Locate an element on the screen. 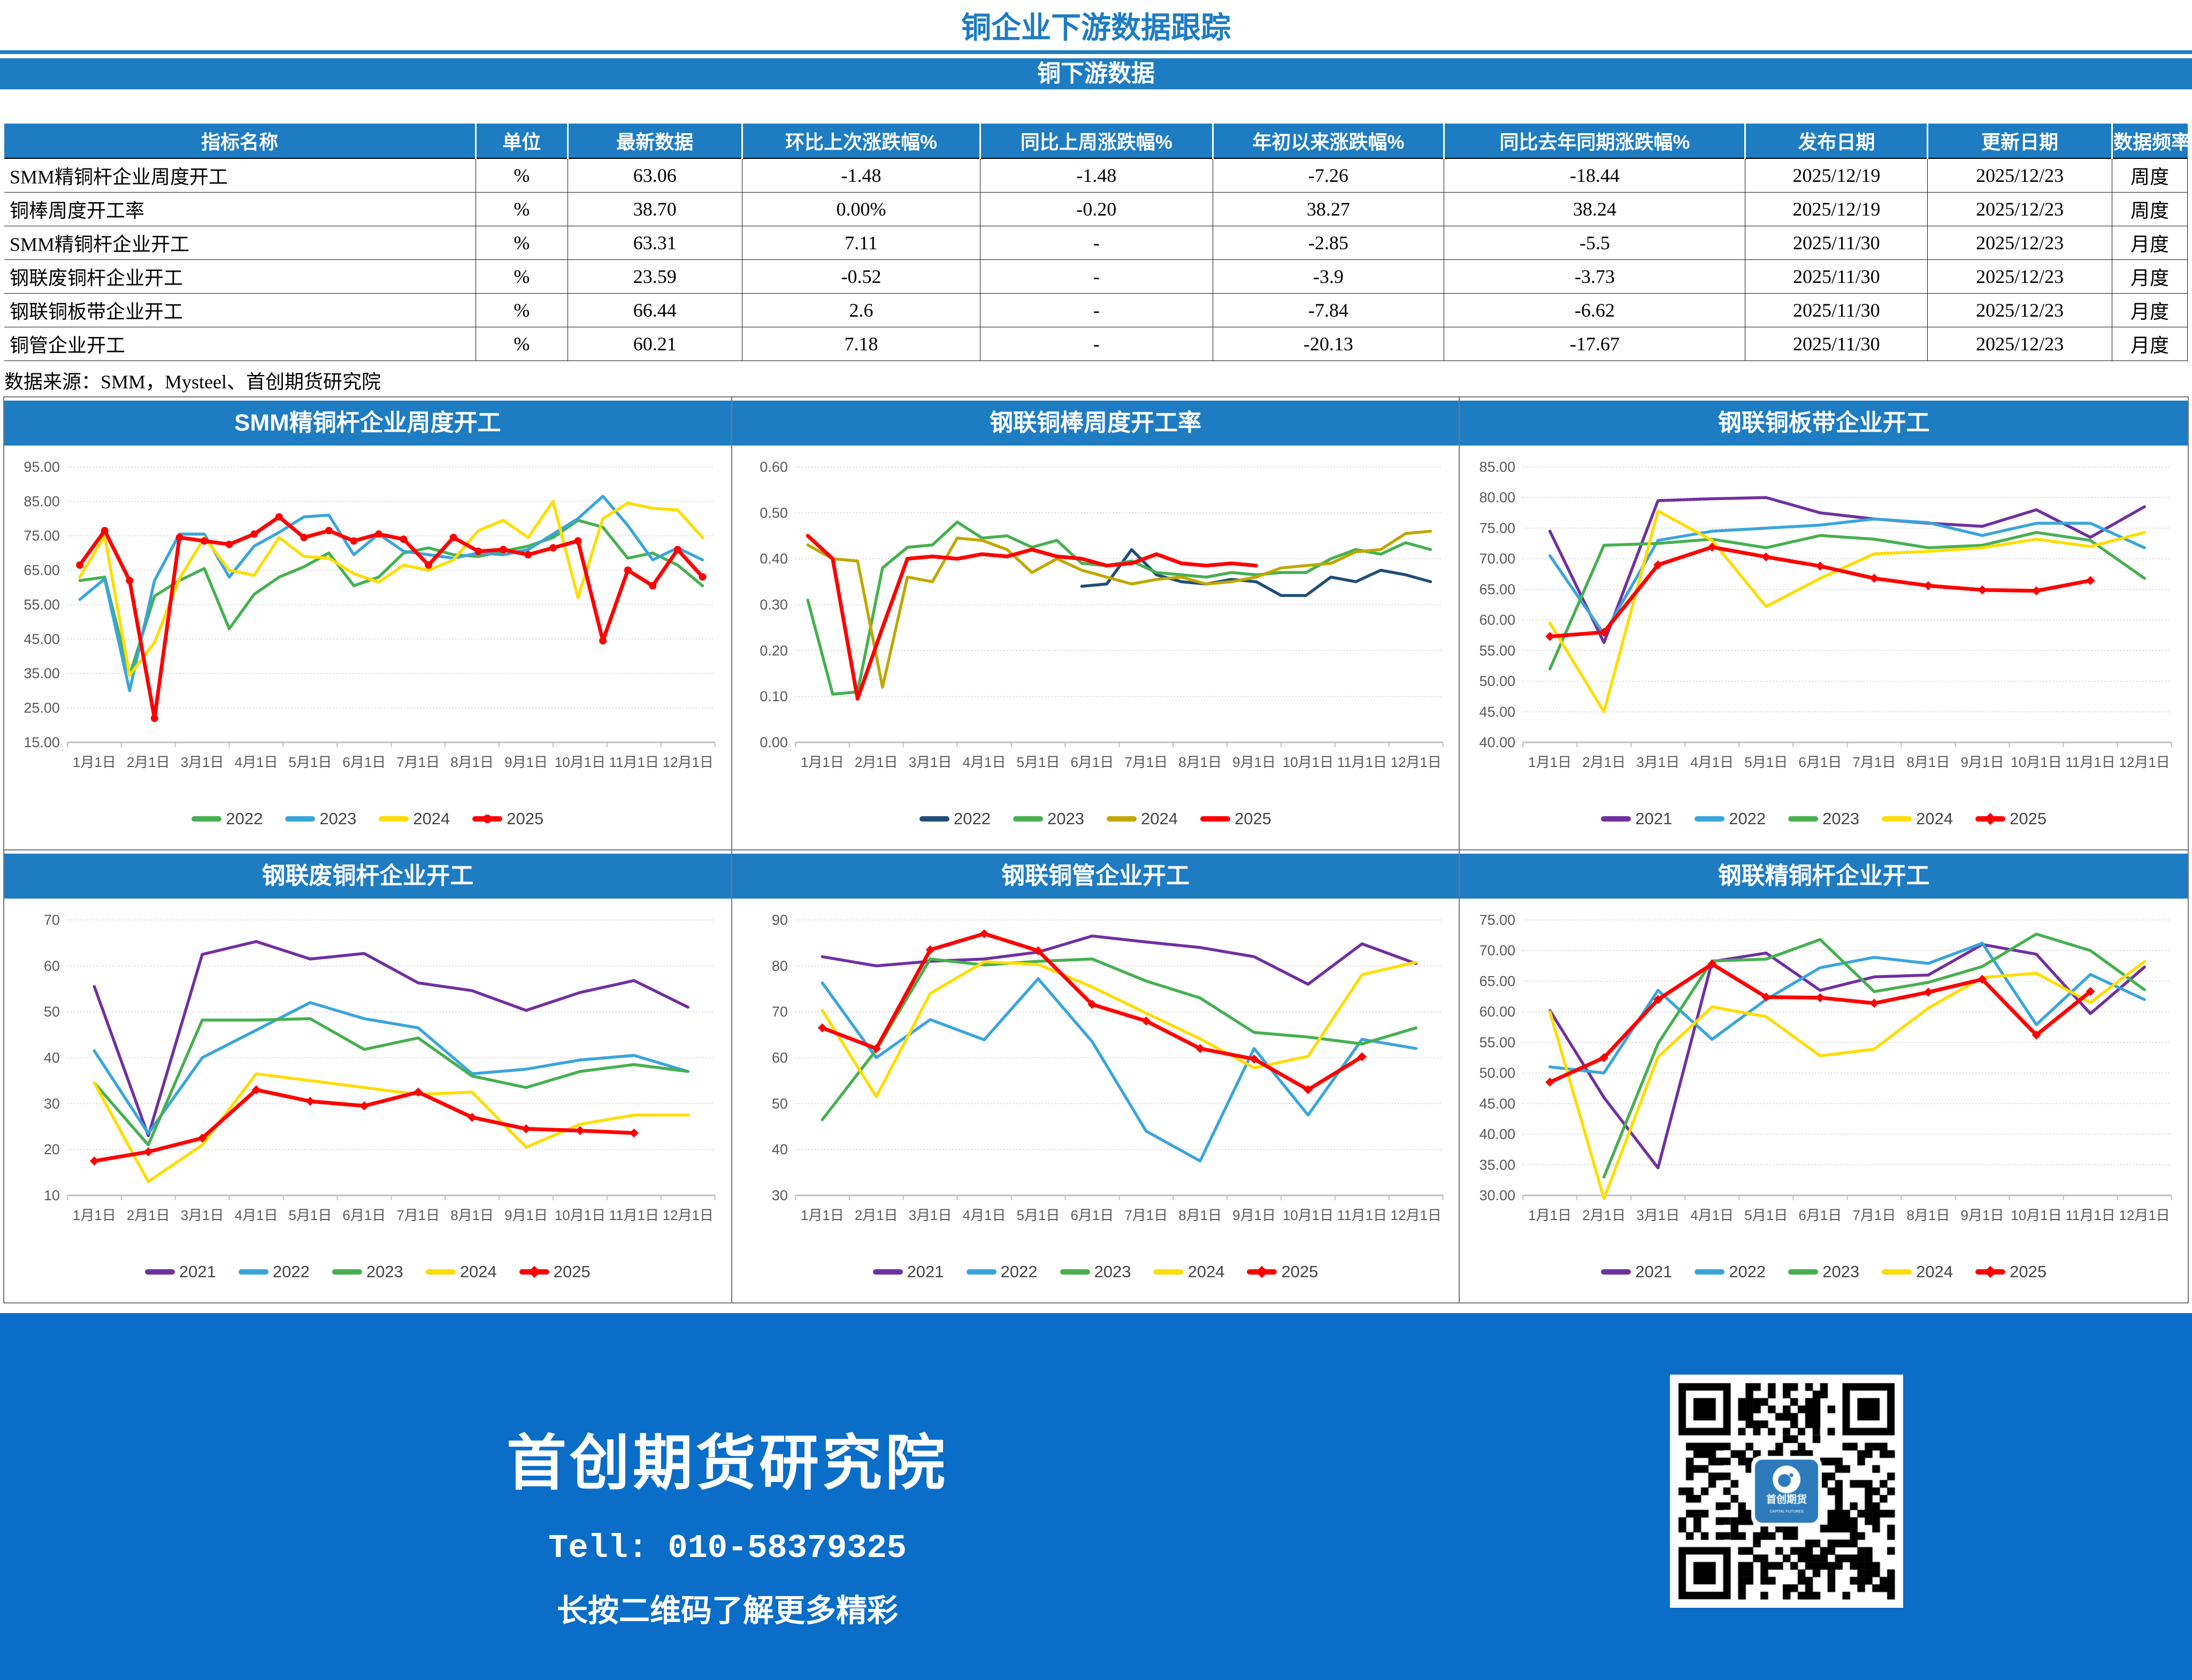 This screenshot has width=2192, height=1680. table-cell: -0.20 is located at coordinates (1096, 209).